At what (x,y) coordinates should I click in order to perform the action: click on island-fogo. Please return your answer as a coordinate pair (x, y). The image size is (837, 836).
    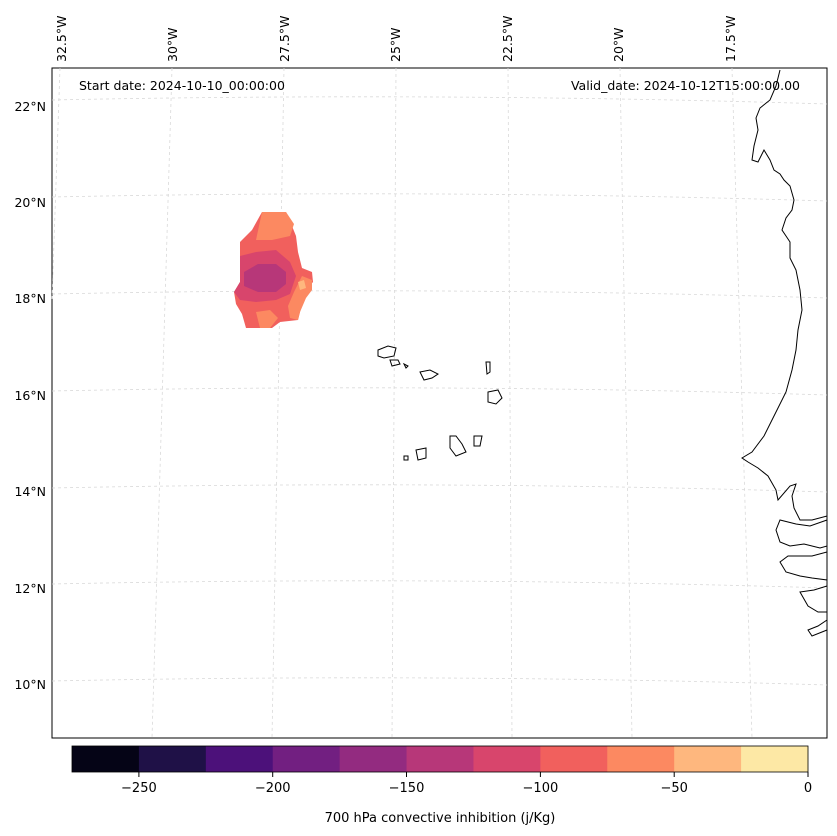
    Looking at the image, I should click on (421, 454).